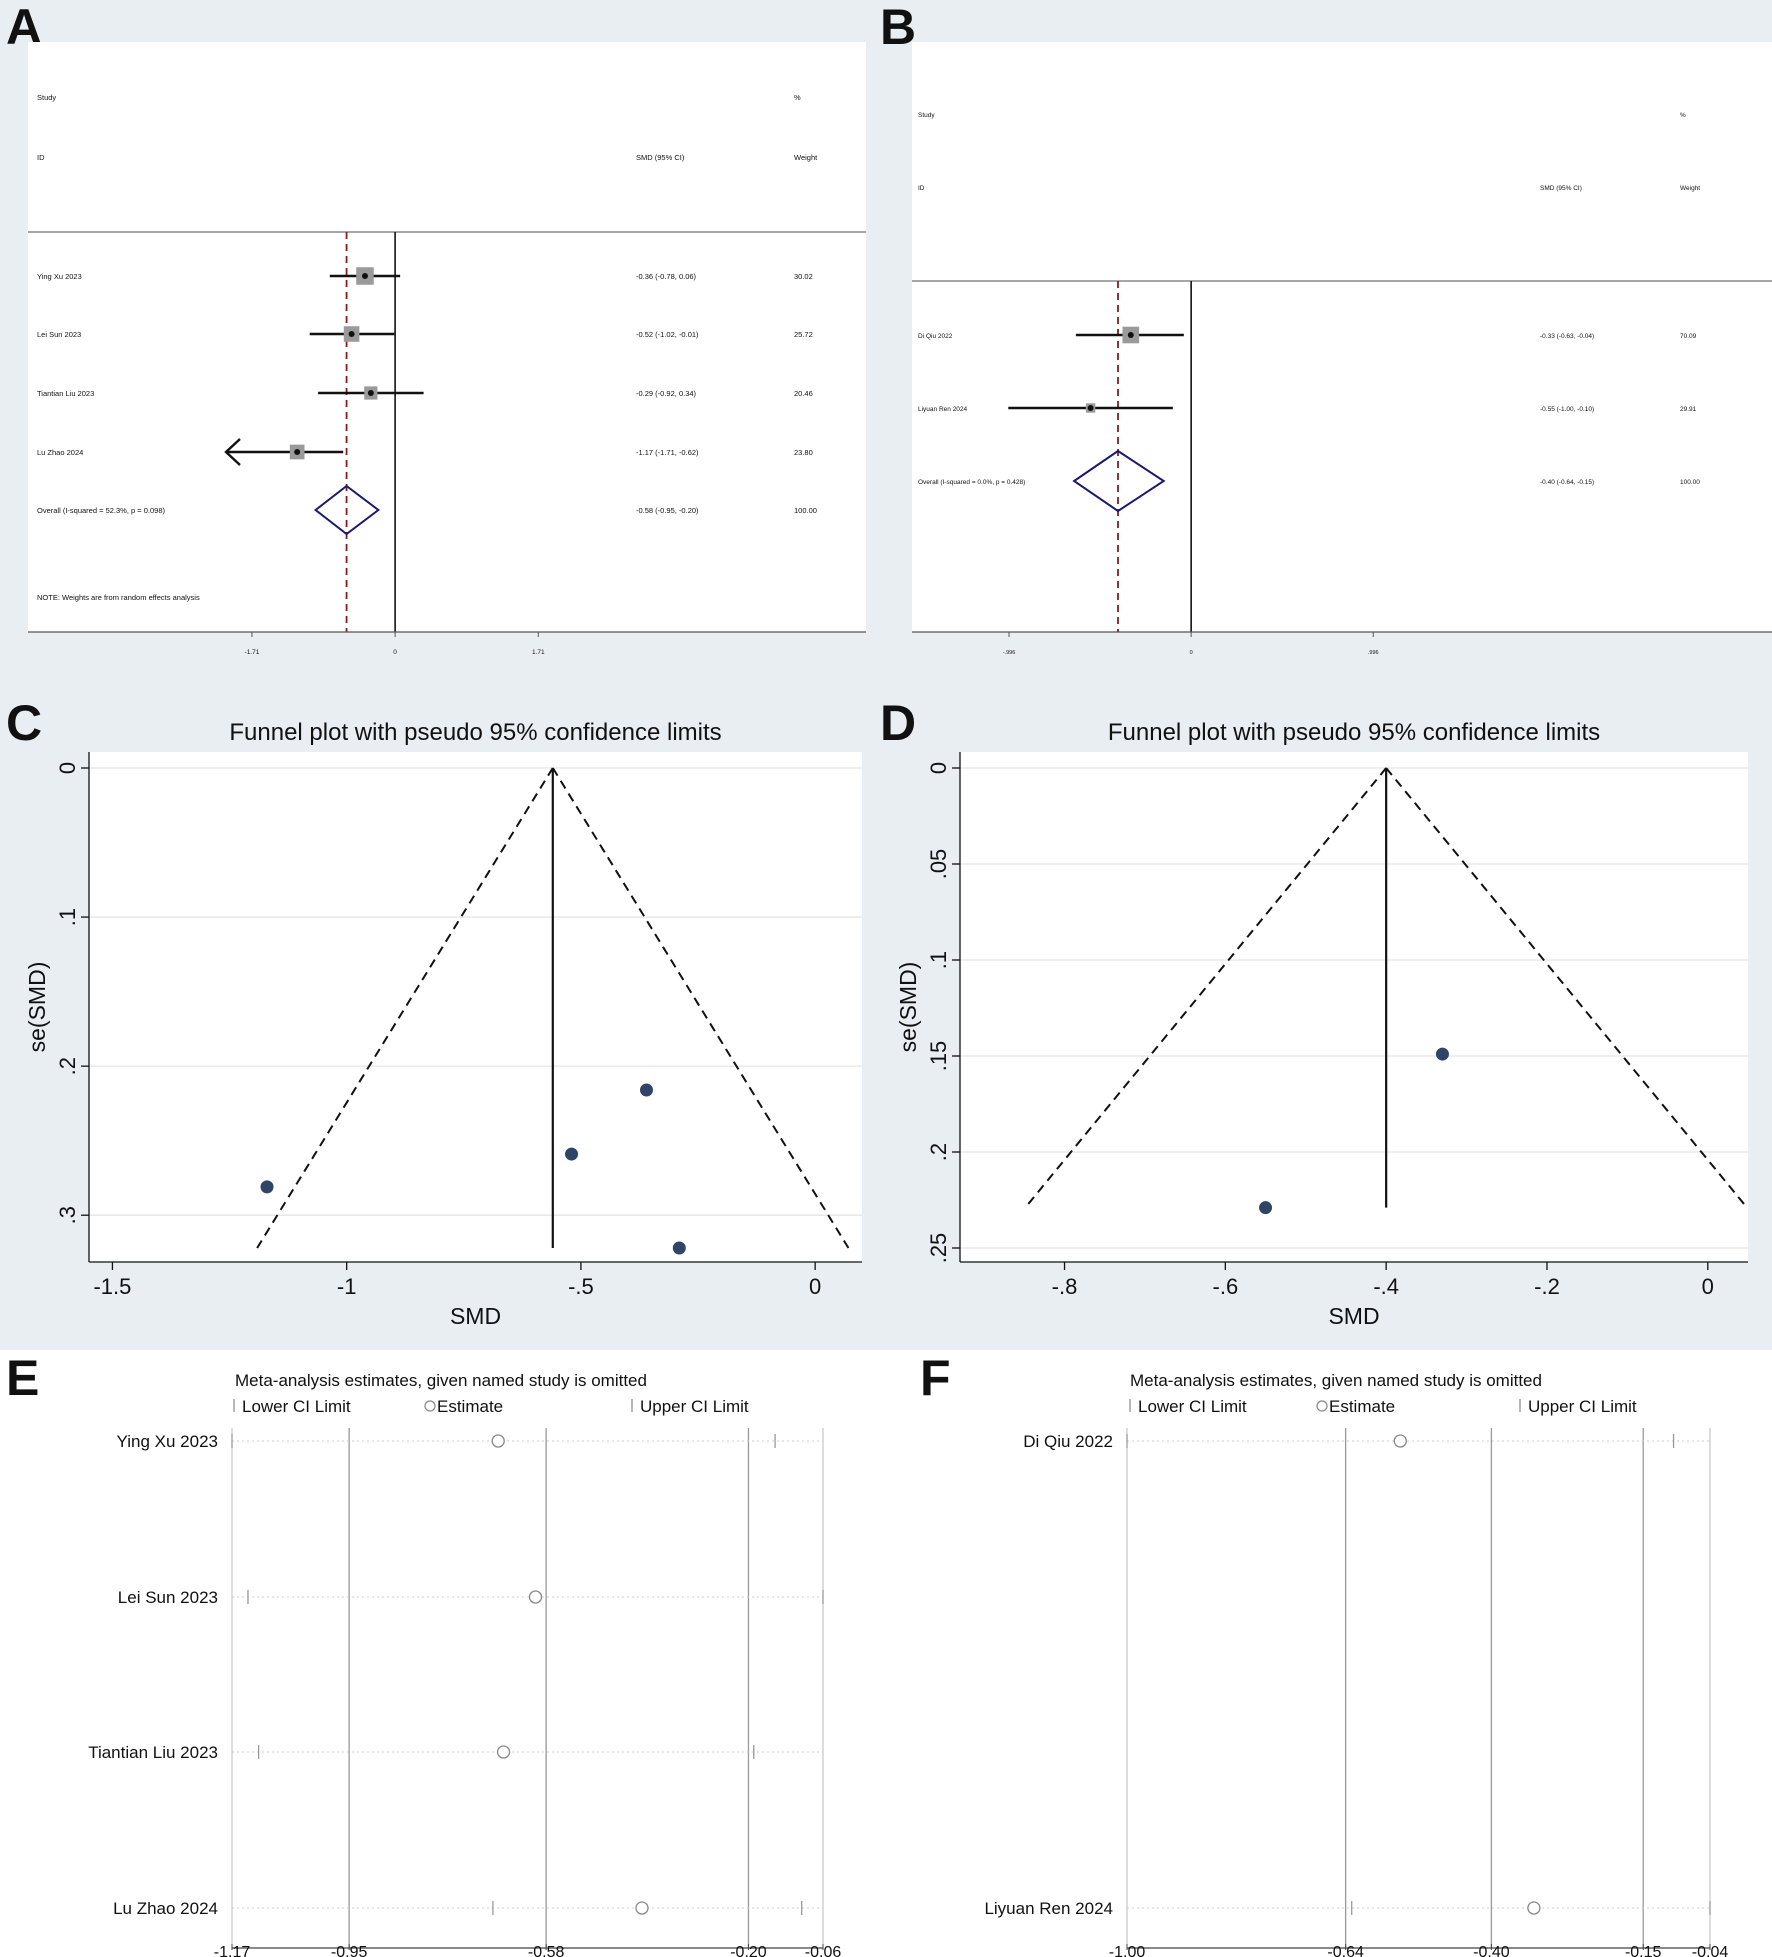 The height and width of the screenshot is (1957, 1772). Describe the element at coordinates (938, 1248) in the screenshot. I see `y-tick-label: .25` at that location.